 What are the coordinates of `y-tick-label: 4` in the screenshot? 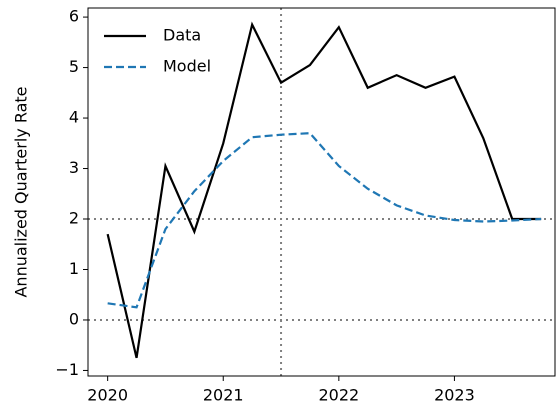 It's located at (74, 117).